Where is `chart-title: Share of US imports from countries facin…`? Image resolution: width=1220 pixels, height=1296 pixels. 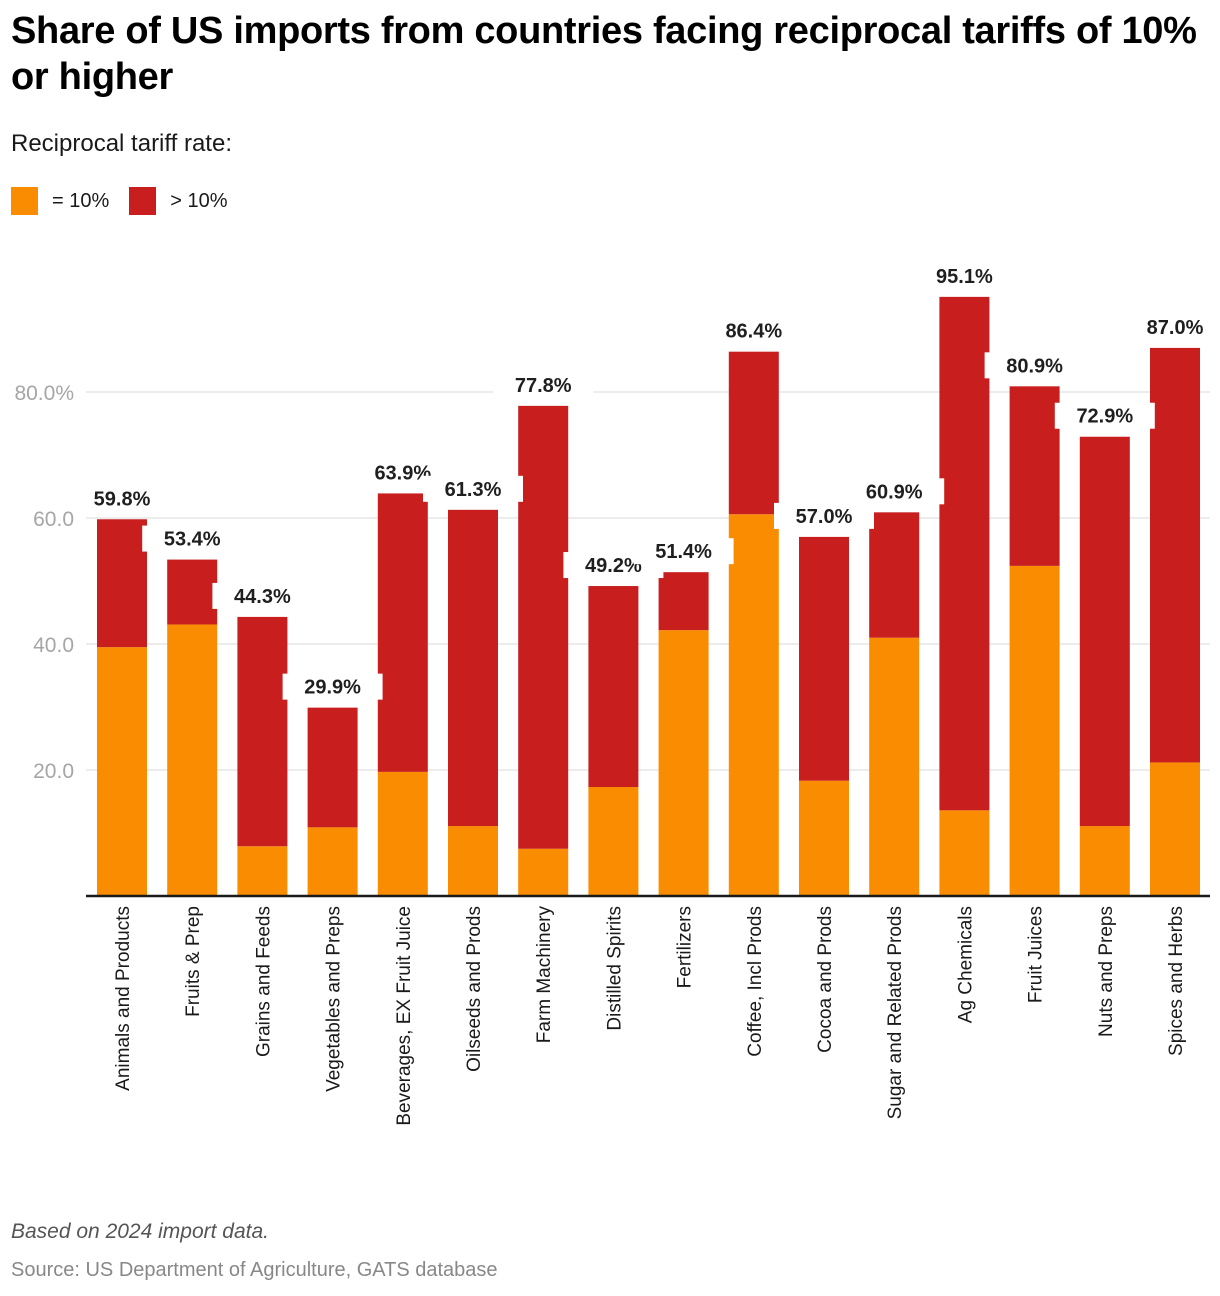
chart-title: Share of US imports from countries facin… is located at coordinates (604, 54).